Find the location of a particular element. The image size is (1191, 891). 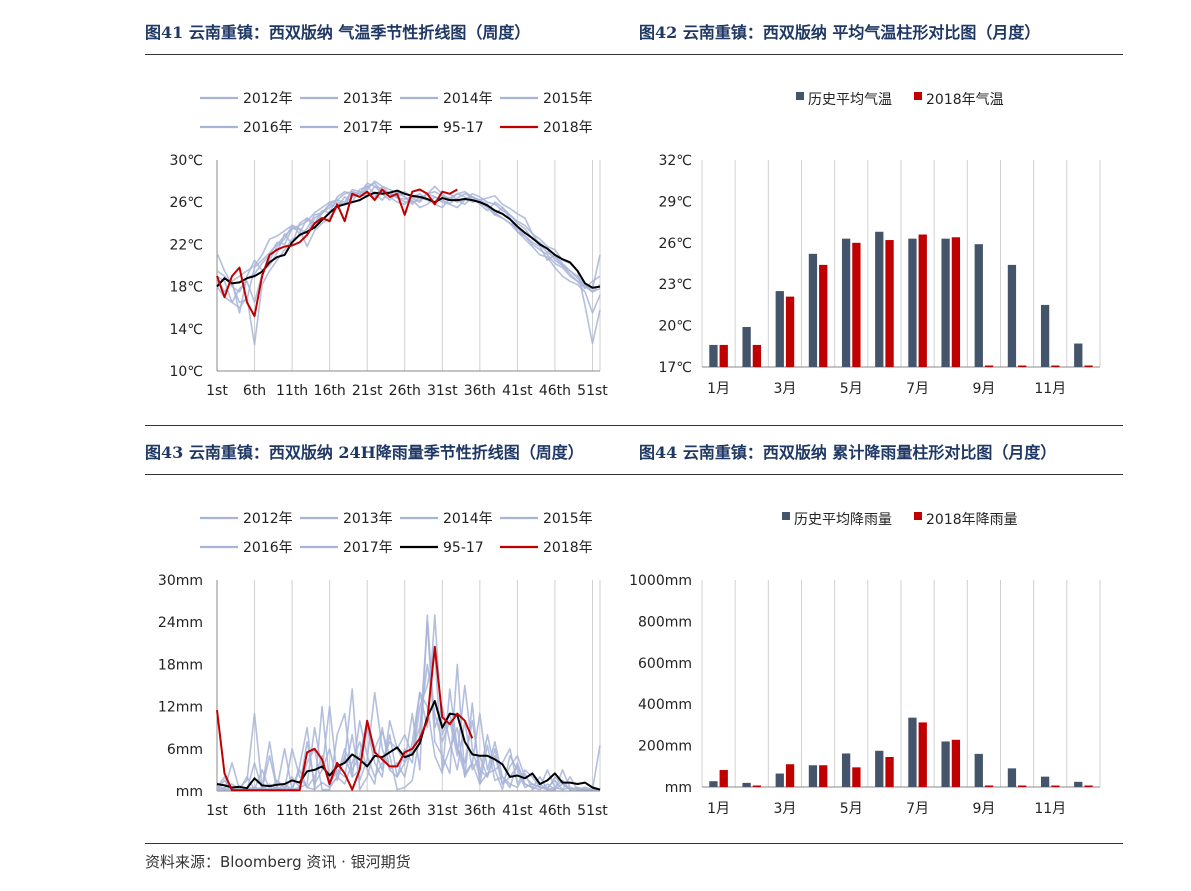

x-tick-label: 11月 is located at coordinates (1050, 389).